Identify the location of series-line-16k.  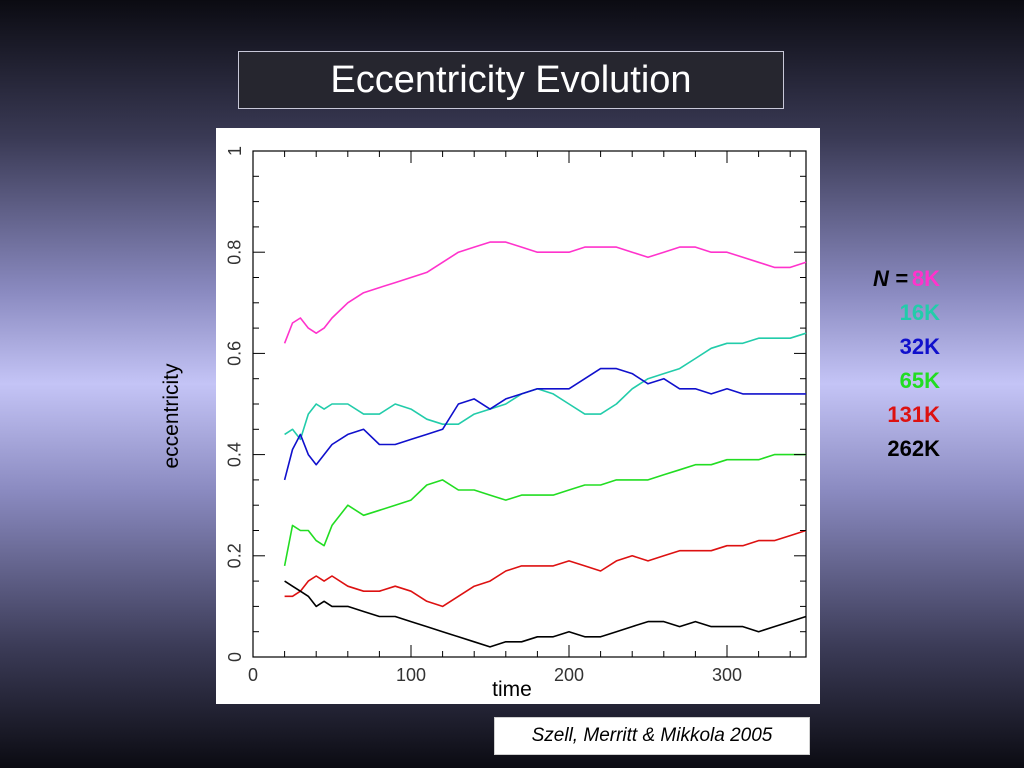
(545, 386).